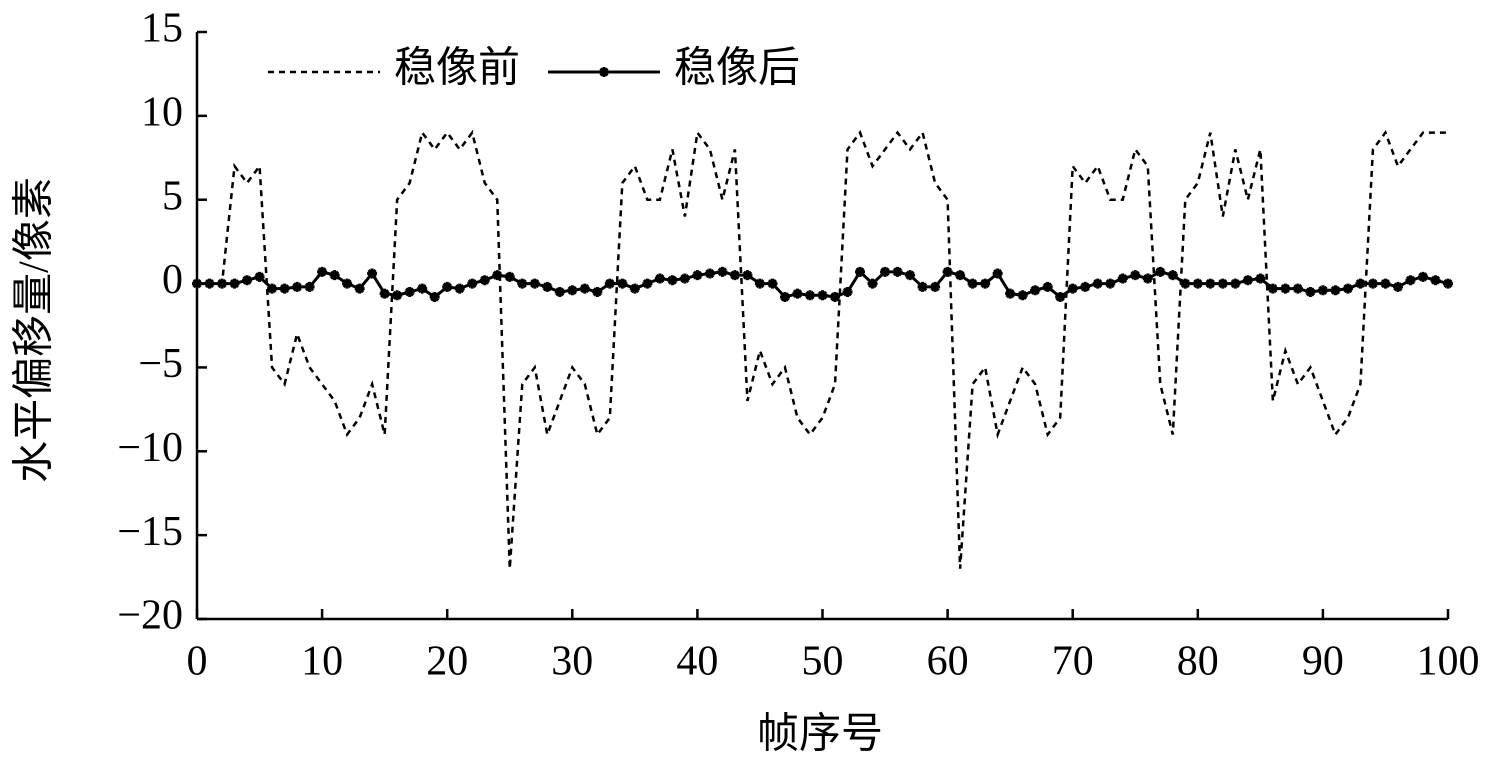 This screenshot has height=772, width=1492. What do you see at coordinates (162, 29) in the screenshot?
I see `y-tick-label: 15` at bounding box center [162, 29].